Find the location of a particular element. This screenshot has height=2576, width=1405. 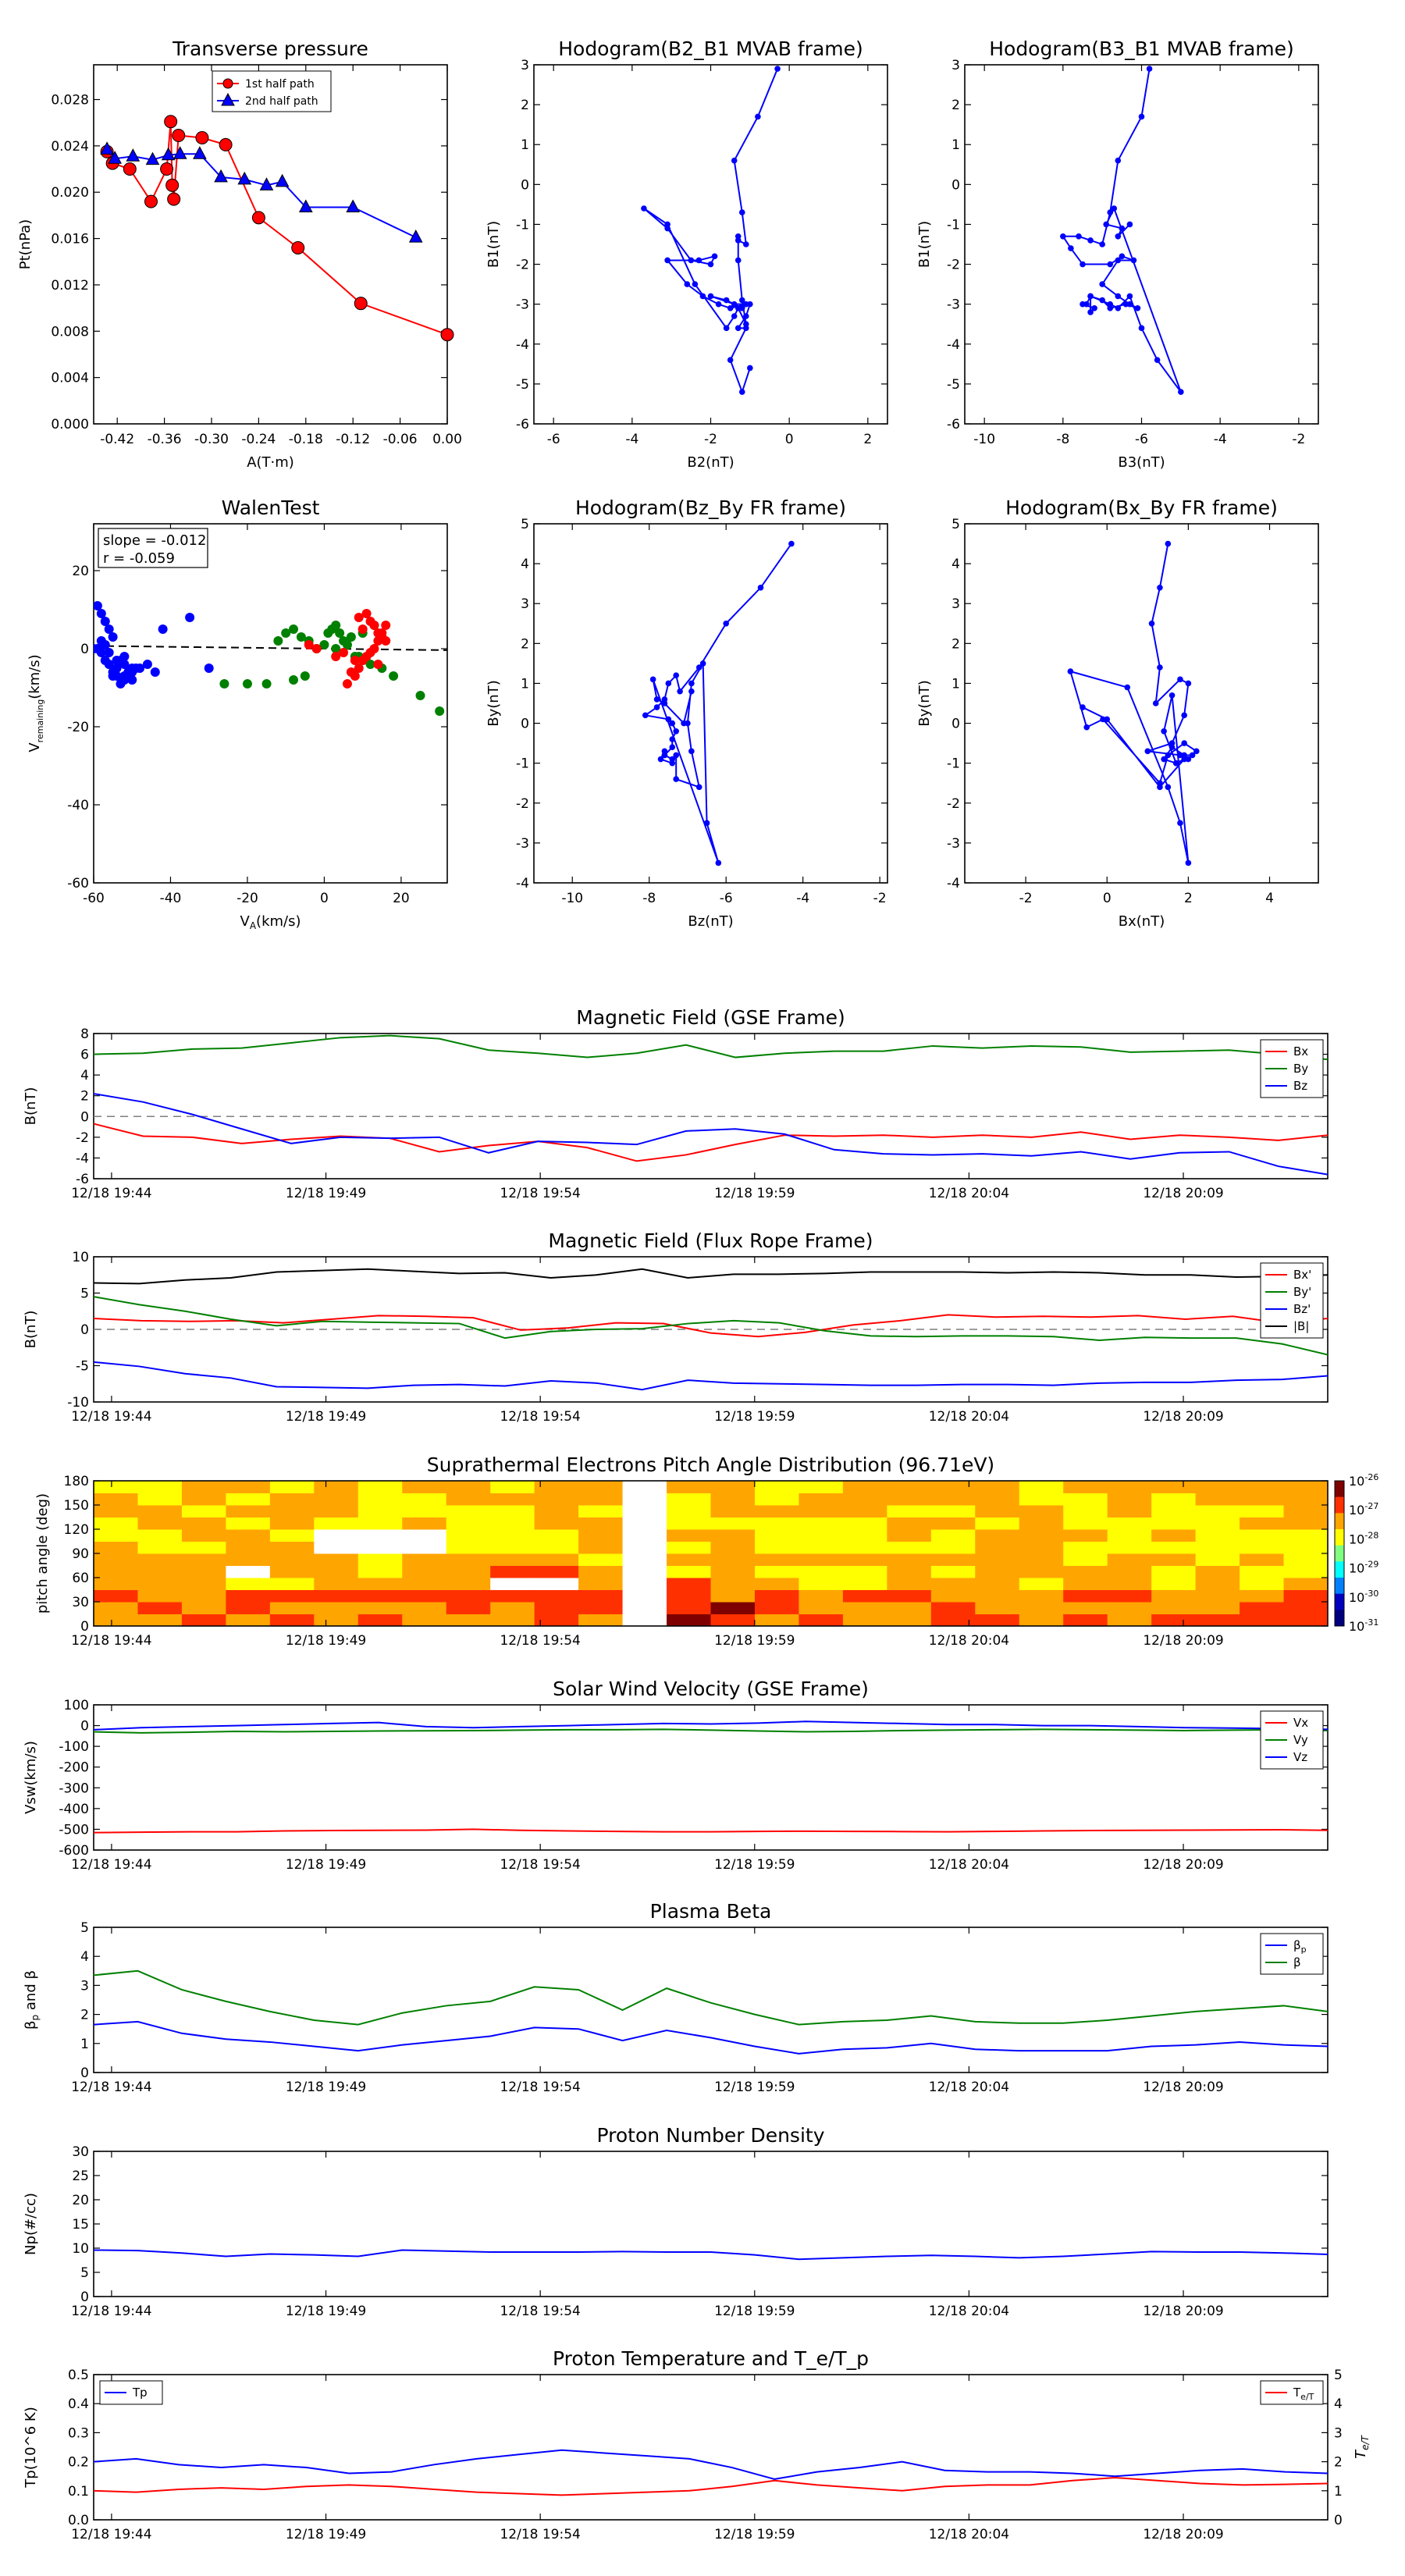

label-part: T is located at coordinates (1361, 2454).